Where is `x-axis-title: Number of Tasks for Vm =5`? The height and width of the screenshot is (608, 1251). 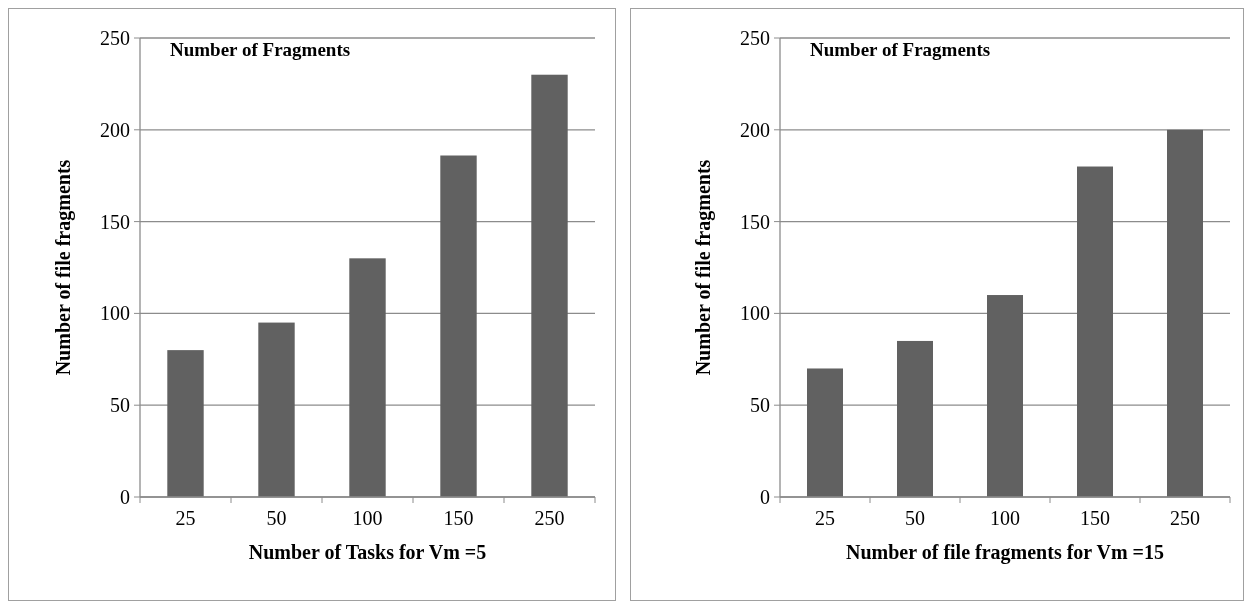
x-axis-title: Number of Tasks for Vm =5 is located at coordinates (367, 552).